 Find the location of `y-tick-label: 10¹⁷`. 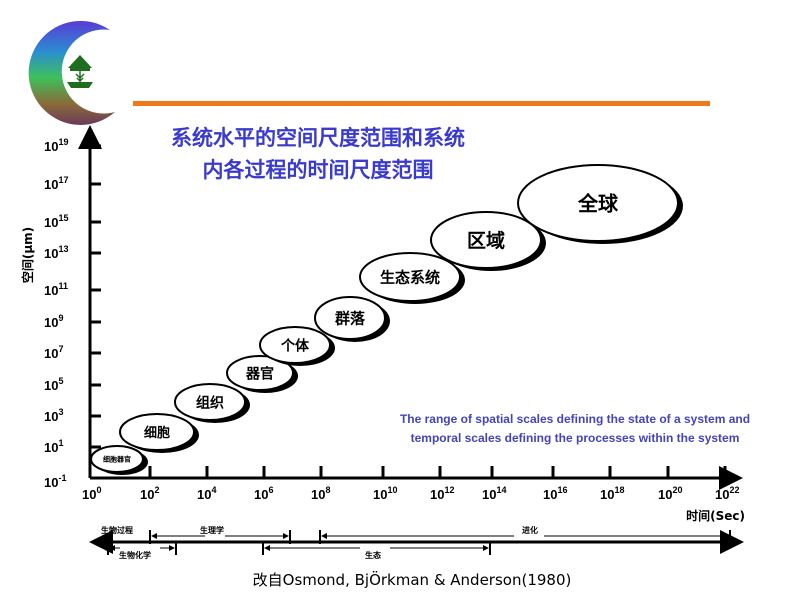

y-tick-label: 10¹⁷ is located at coordinates (56, 183).